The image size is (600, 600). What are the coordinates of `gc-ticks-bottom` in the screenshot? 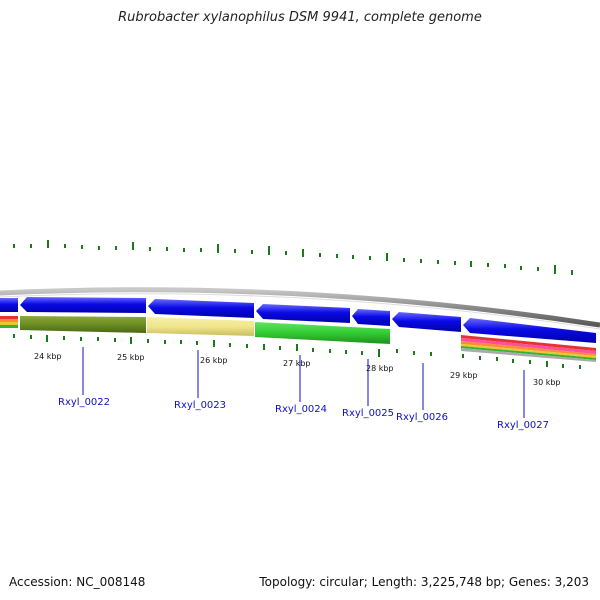 It's located at (297, 351).